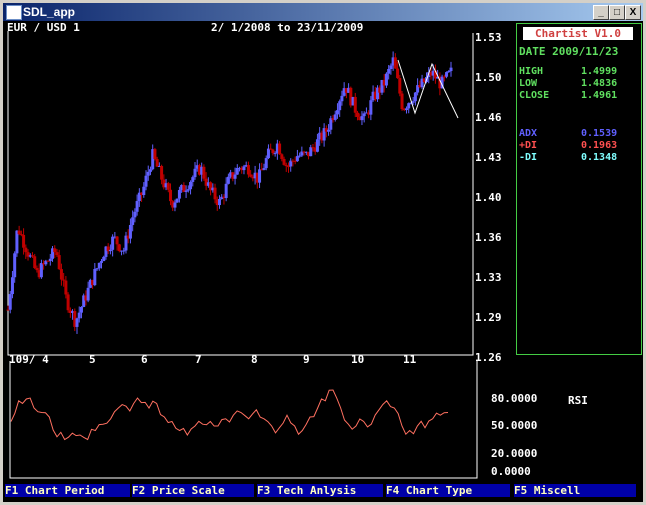 The image size is (646, 505). Describe the element at coordinates (599, 145) in the screenshot. I see `indicator-value: 0.1963` at that location.